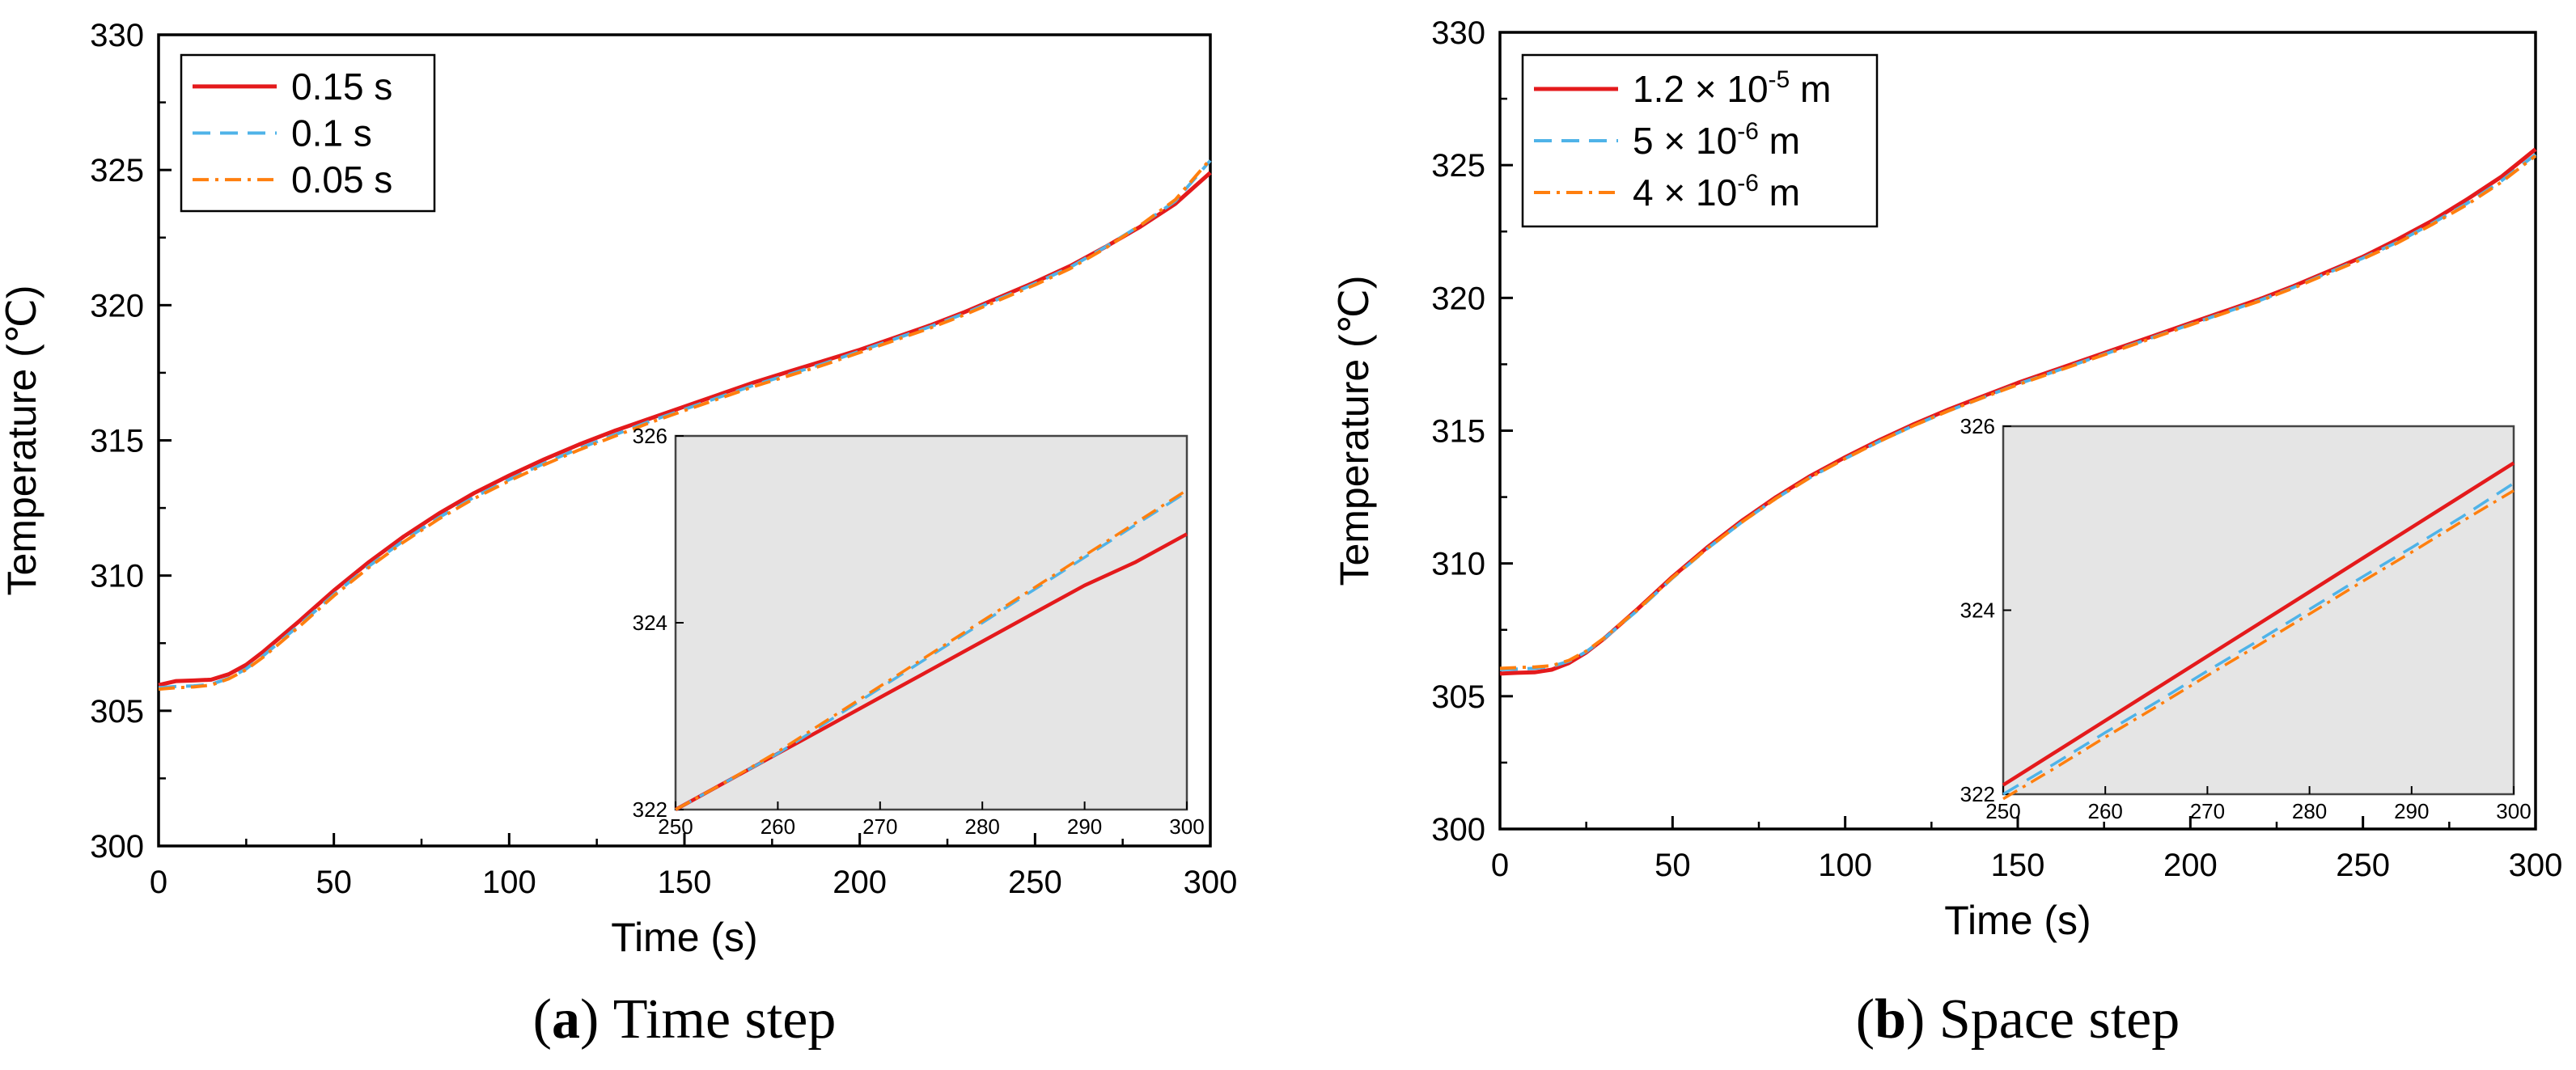 This screenshot has height=1070, width=2576. What do you see at coordinates (331, 133) in the screenshot?
I see `legend-label-2: 0.1 s` at bounding box center [331, 133].